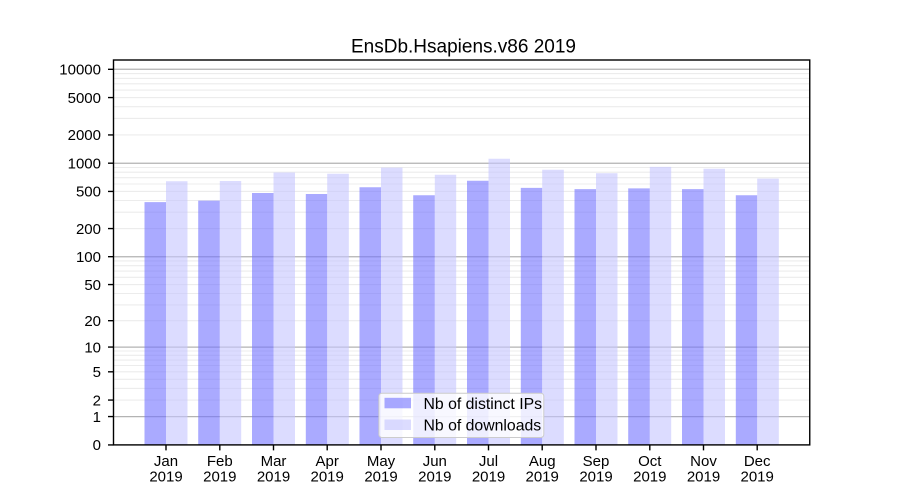  What do you see at coordinates (166, 461) in the screenshot?
I see `svg-text: Jan` at bounding box center [166, 461].